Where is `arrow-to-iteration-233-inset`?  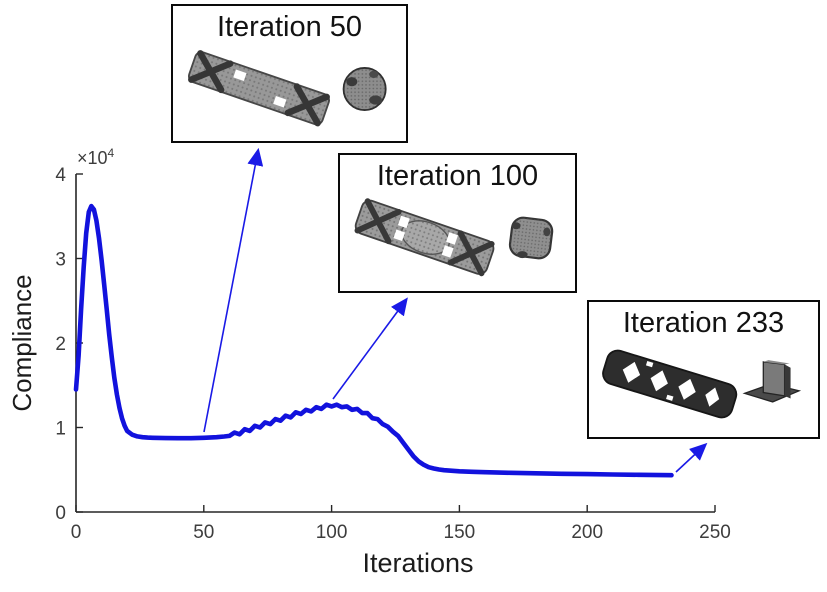 arrow-to-iteration-233-inset is located at coordinates (691, 457).